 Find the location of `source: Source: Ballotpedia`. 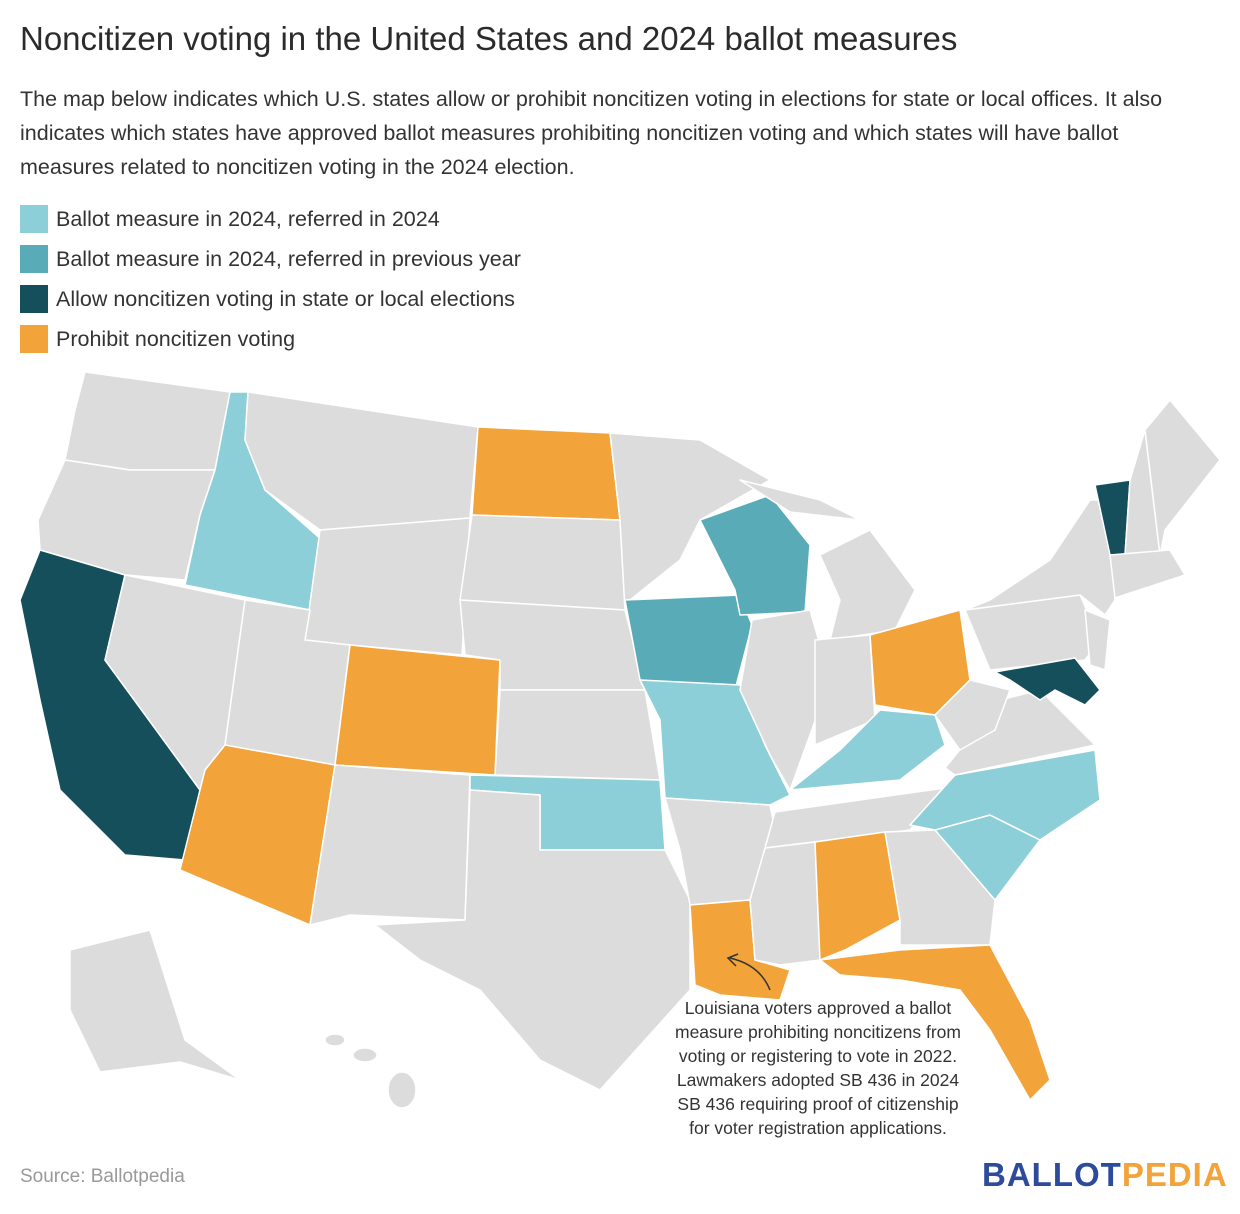

source: Source: Ballotpedia is located at coordinates (102, 1176).